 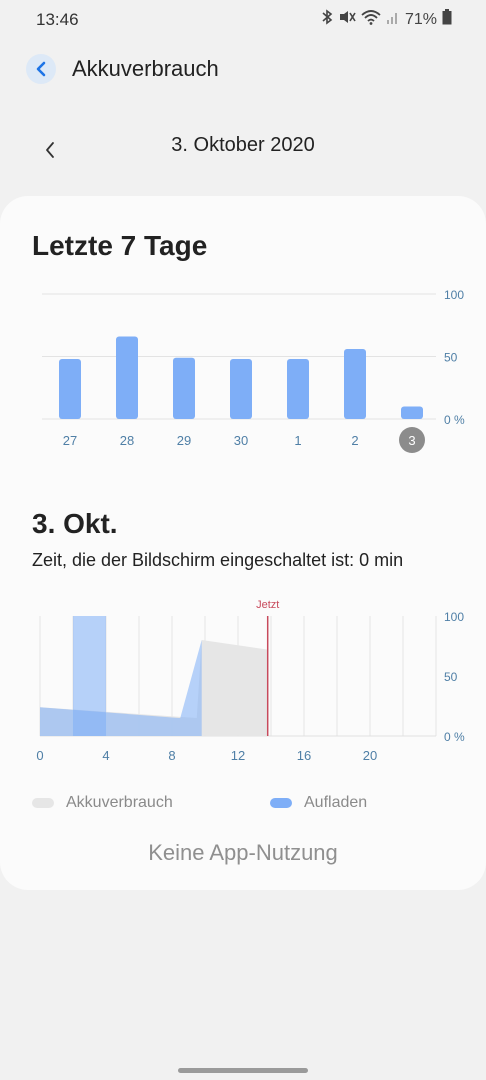 What do you see at coordinates (370, 755) in the screenshot?
I see `x-tick-label: 20` at bounding box center [370, 755].